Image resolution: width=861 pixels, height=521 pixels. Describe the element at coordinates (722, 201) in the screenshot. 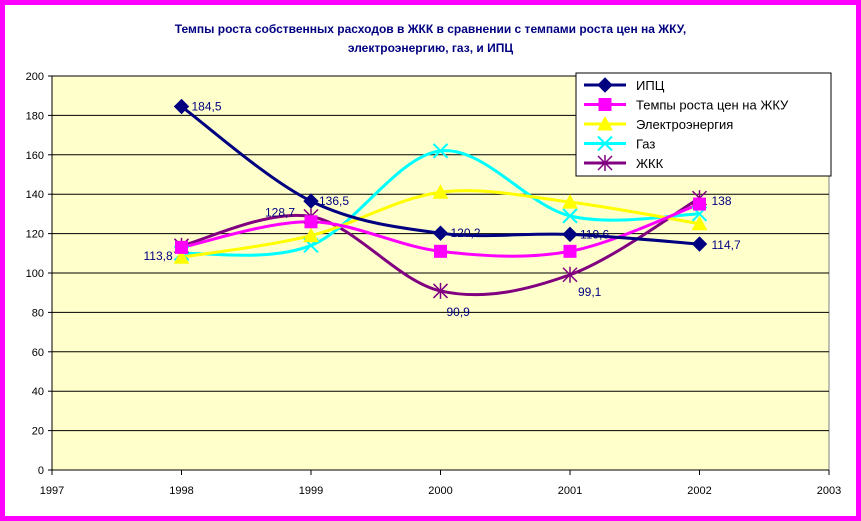

I see `data-label-zhkk: 138` at that location.